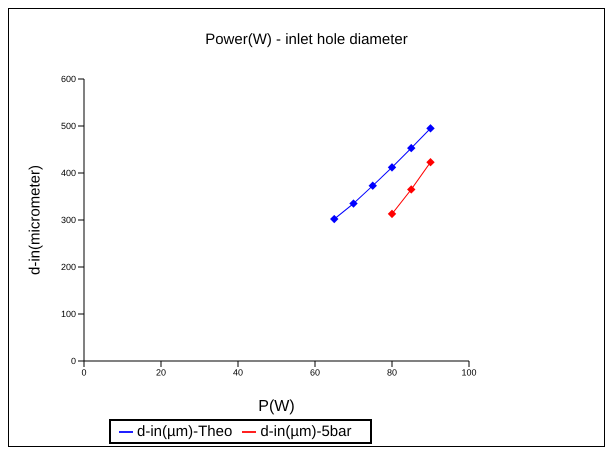 The width and height of the screenshot is (613, 455). What do you see at coordinates (184, 431) in the screenshot?
I see `legend-label: d-in(µm)-Theo` at bounding box center [184, 431].